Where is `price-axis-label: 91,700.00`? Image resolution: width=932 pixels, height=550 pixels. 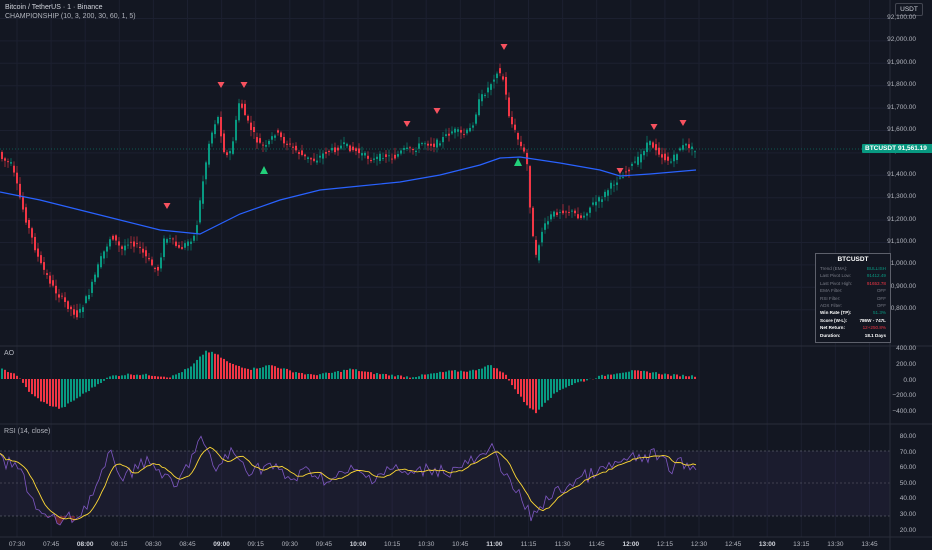
price-axis-label: 91,700.00 is located at coordinates (901, 107).